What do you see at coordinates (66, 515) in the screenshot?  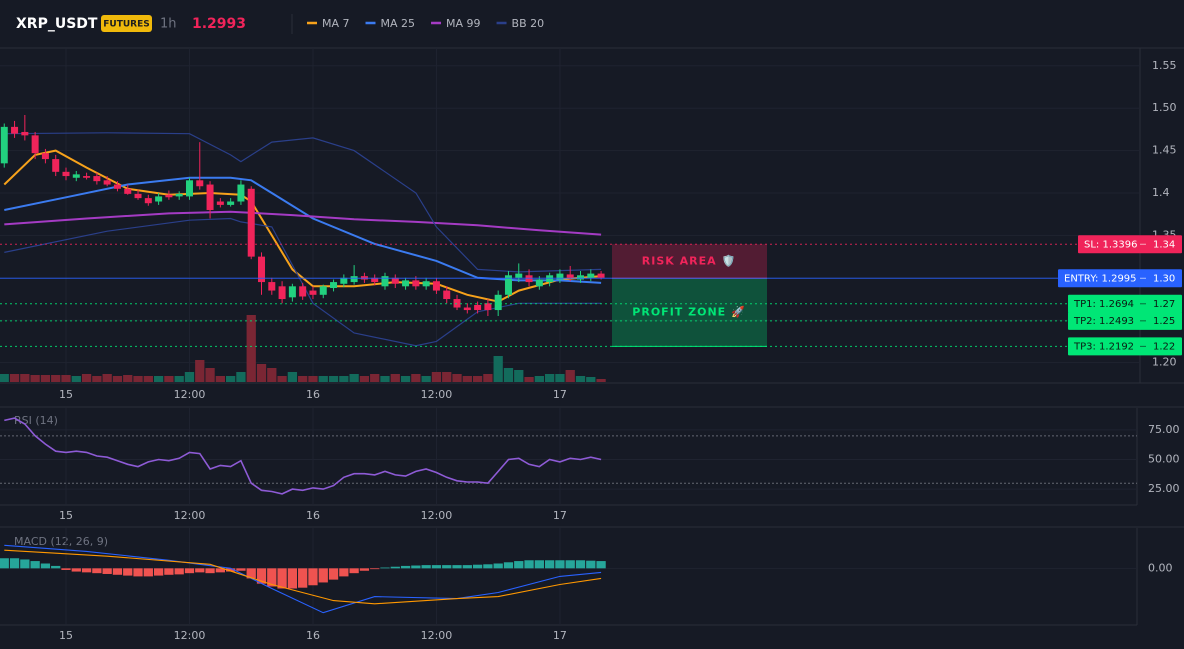 I see `x-tick-label: 15` at bounding box center [66, 515].